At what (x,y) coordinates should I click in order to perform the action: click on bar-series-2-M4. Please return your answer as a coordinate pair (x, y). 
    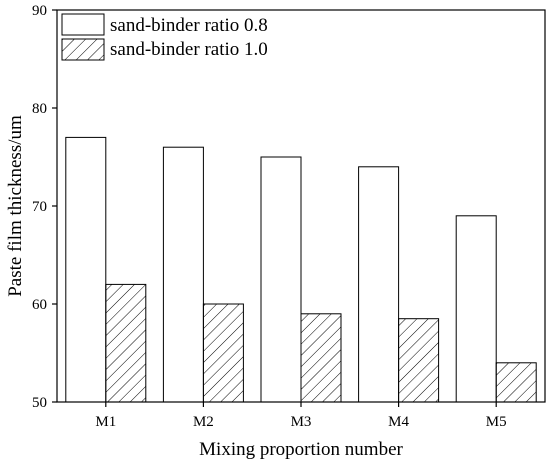
    Looking at the image, I should click on (419, 360).